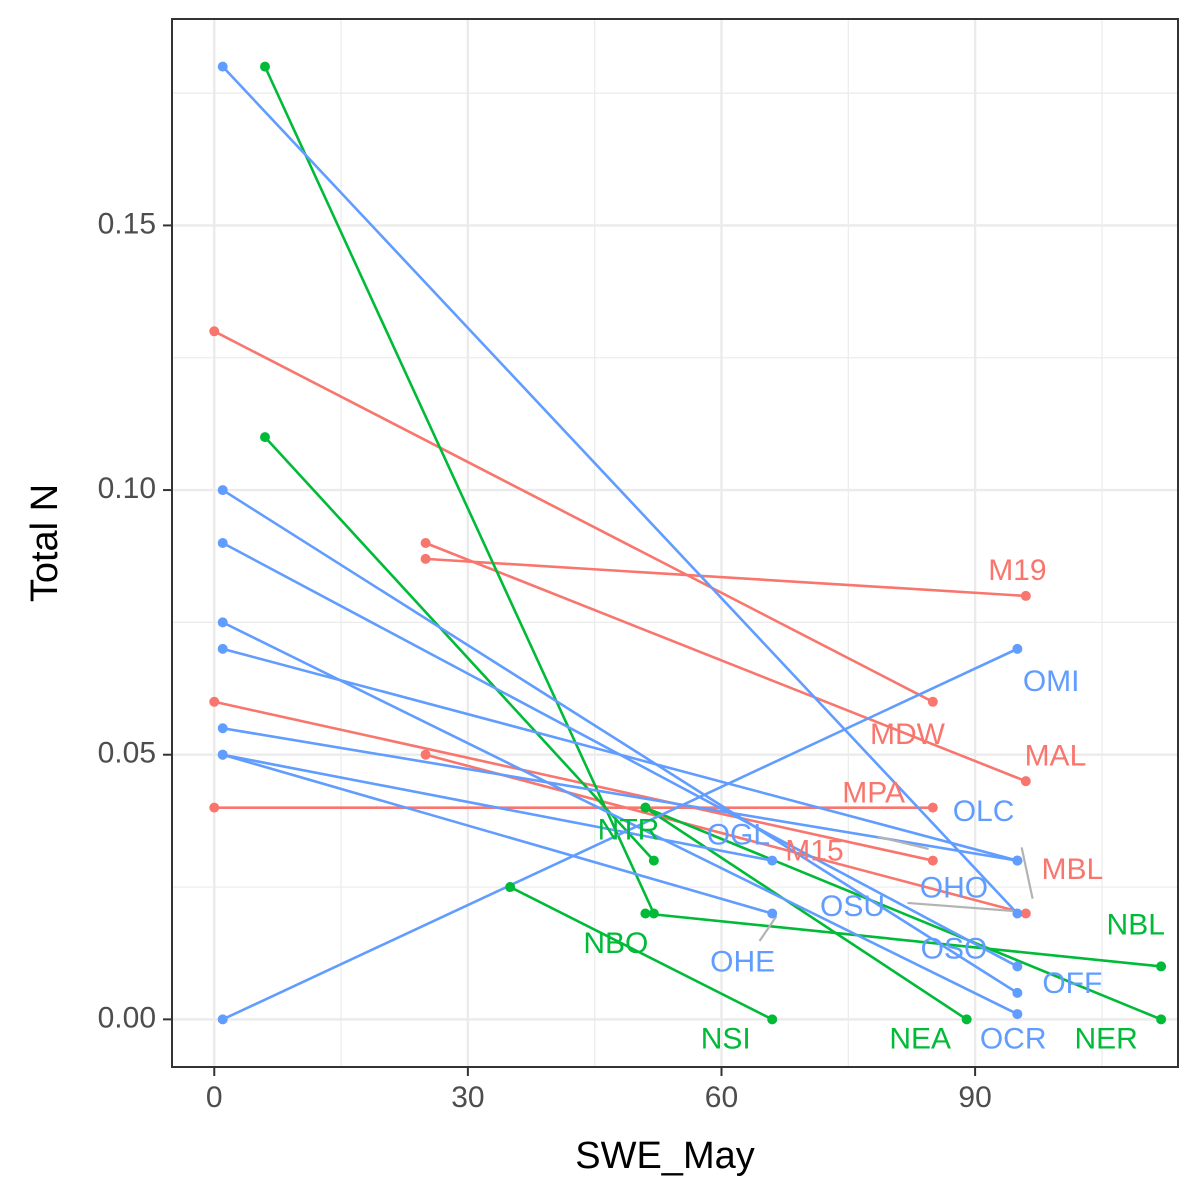 This screenshot has width=1200, height=1200. I want to click on label-nbo: NBO, so click(615, 943).